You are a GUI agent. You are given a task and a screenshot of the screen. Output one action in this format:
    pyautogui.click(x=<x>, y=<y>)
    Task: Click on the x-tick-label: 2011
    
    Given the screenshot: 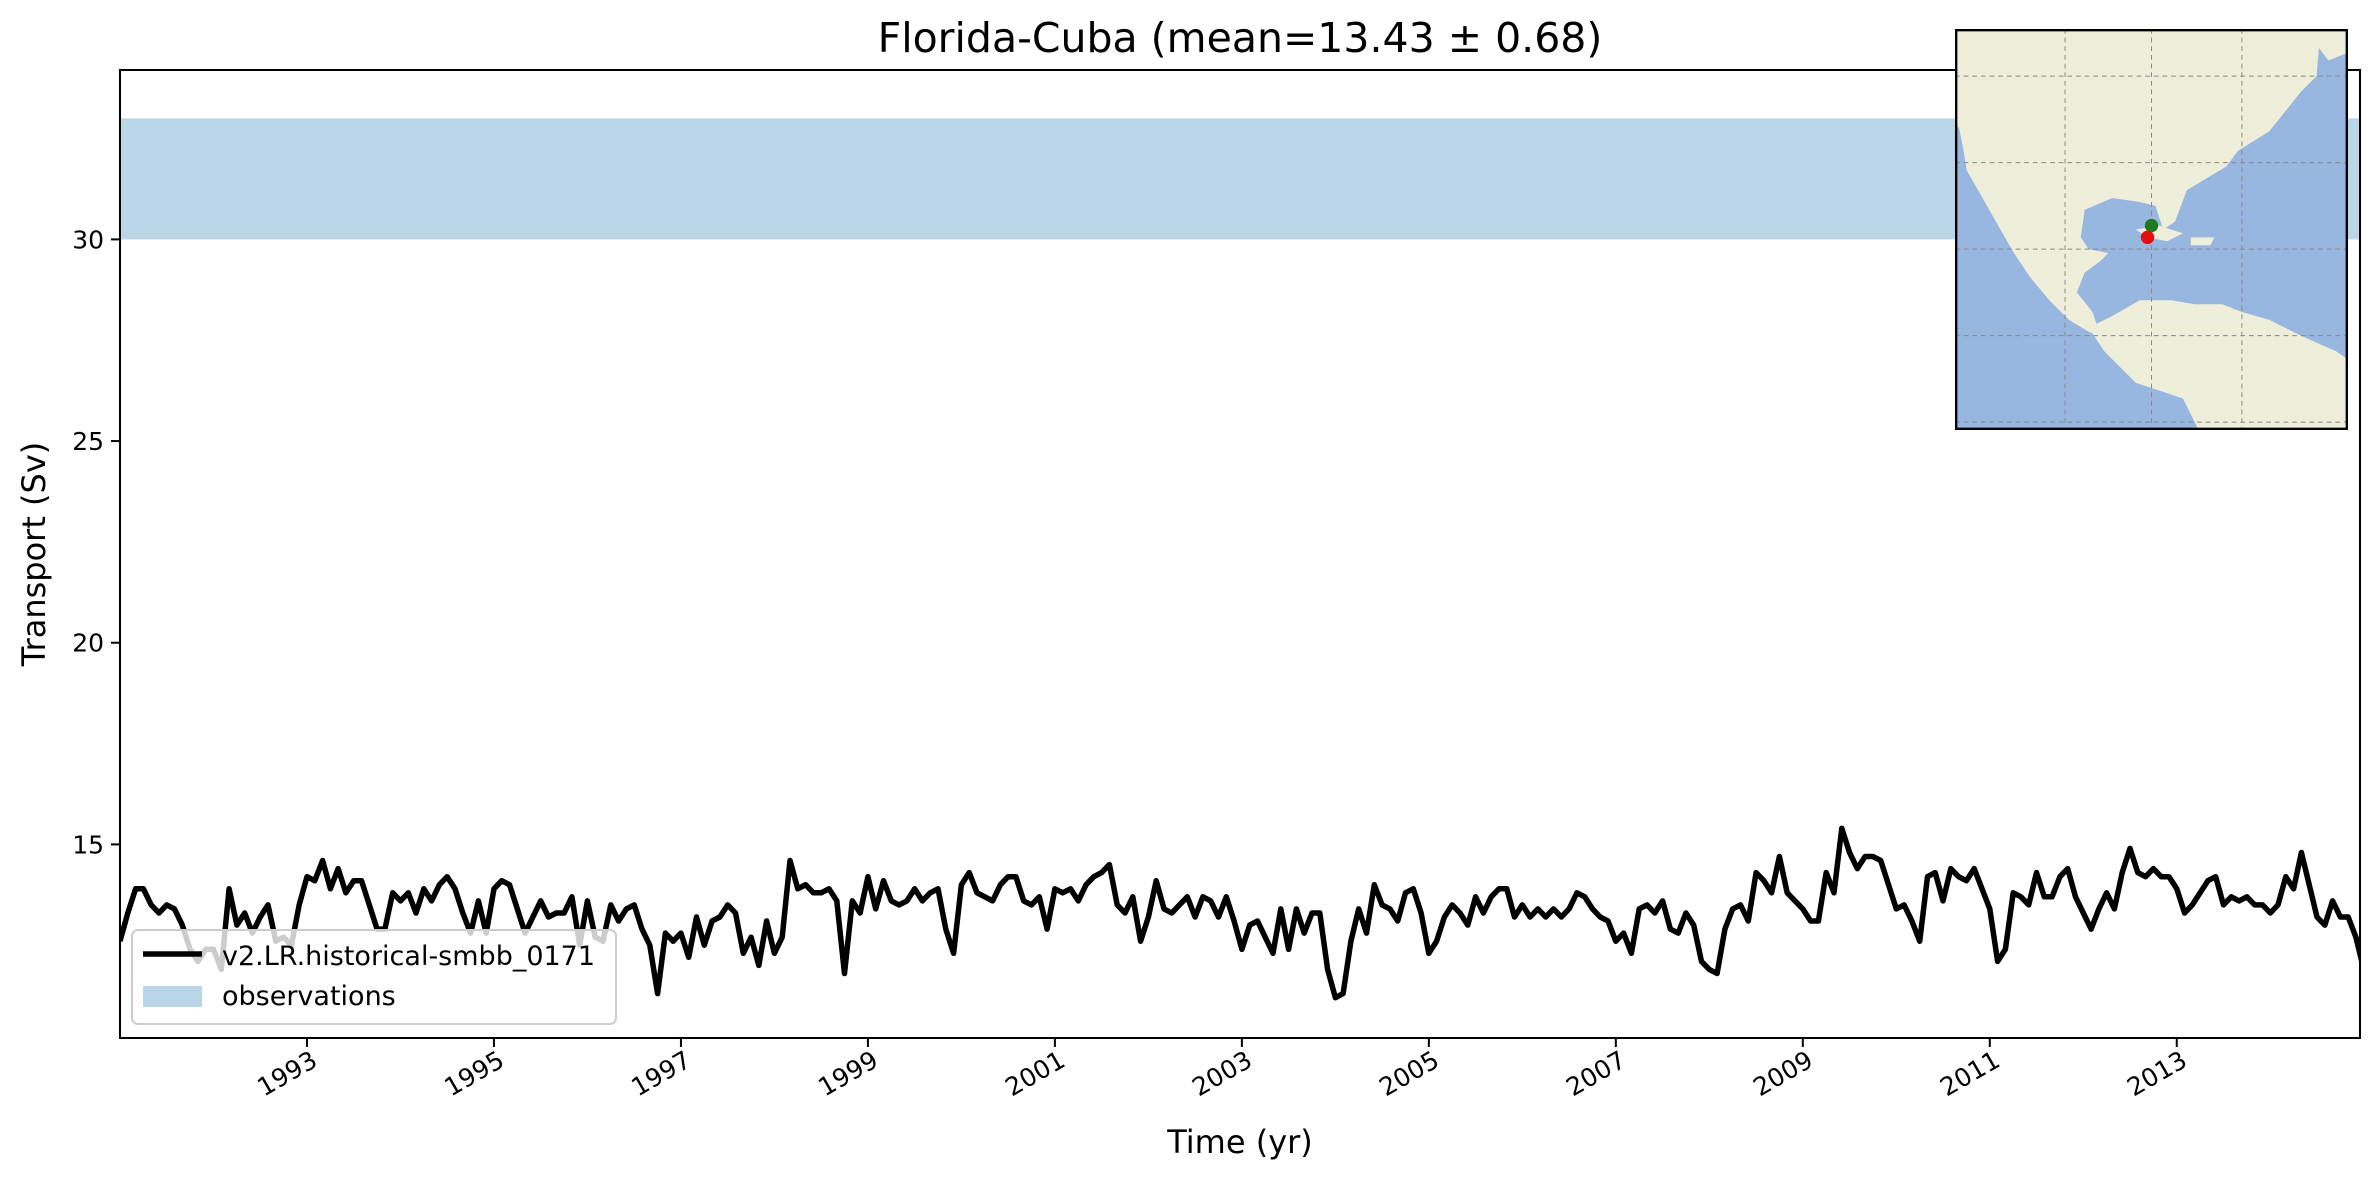 What is the action you would take?
    pyautogui.click(x=1970, y=1073)
    